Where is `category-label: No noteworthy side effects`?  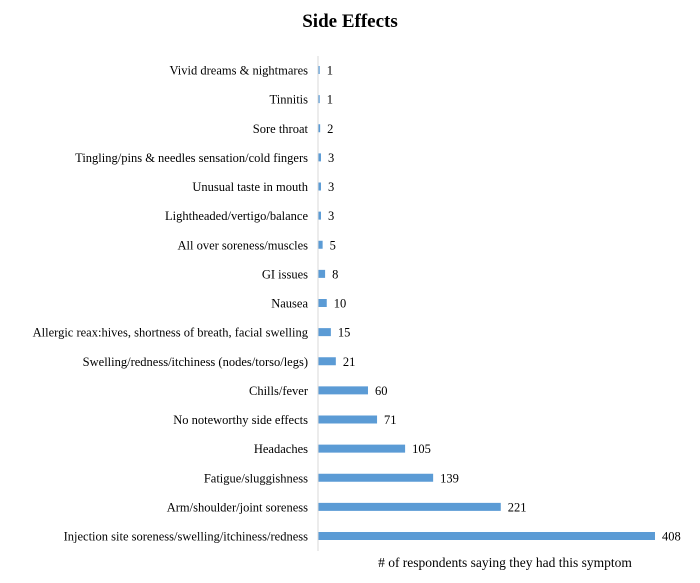
category-label: No noteworthy side effects is located at coordinates (240, 420).